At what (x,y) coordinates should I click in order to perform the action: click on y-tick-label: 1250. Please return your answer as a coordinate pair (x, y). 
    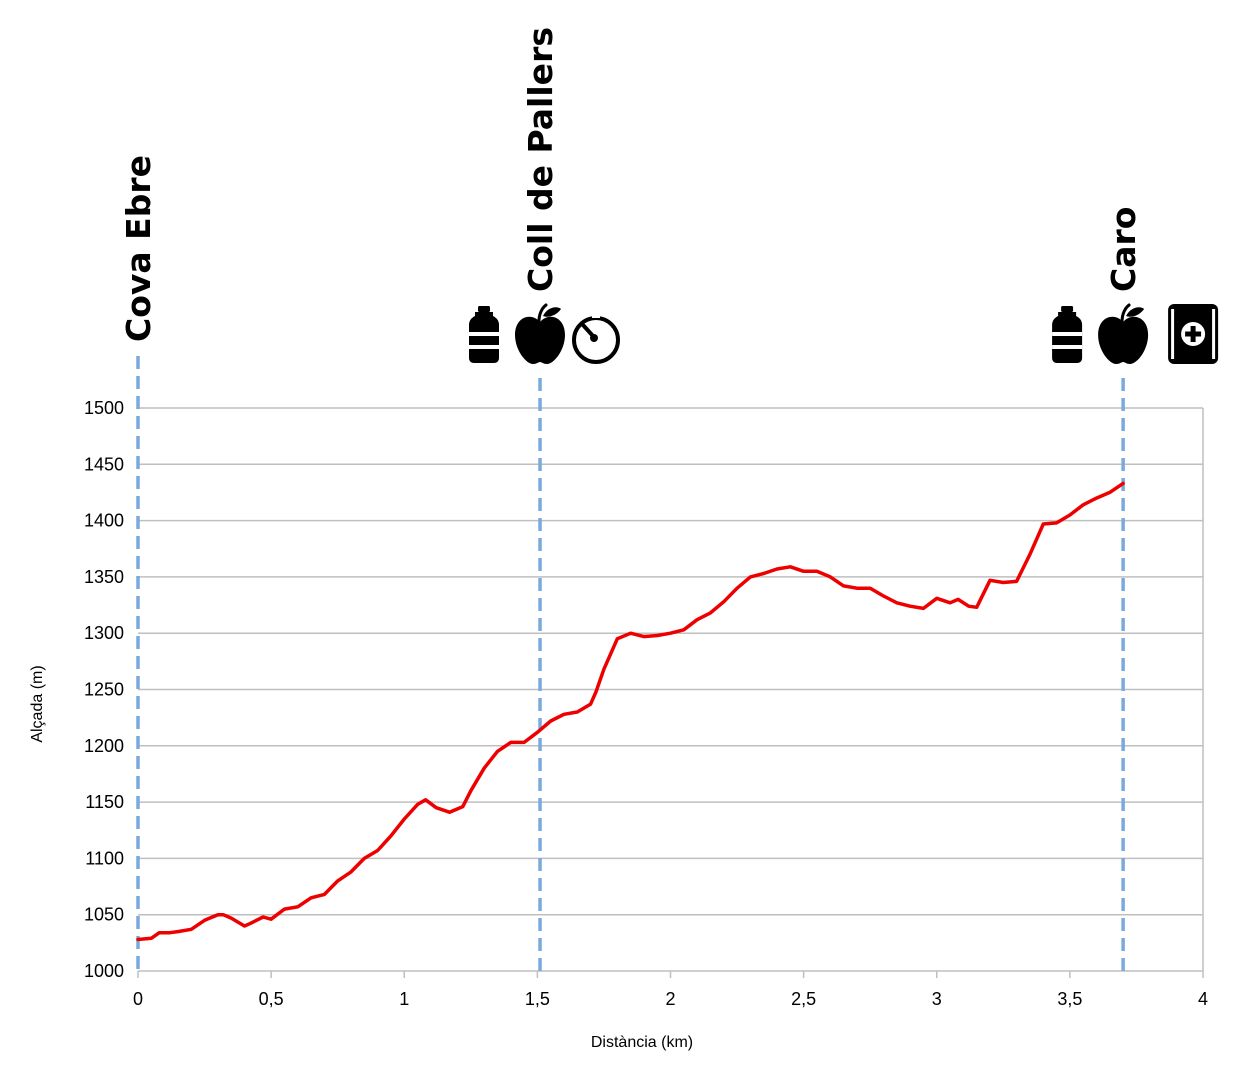
    Looking at the image, I should click on (104, 690).